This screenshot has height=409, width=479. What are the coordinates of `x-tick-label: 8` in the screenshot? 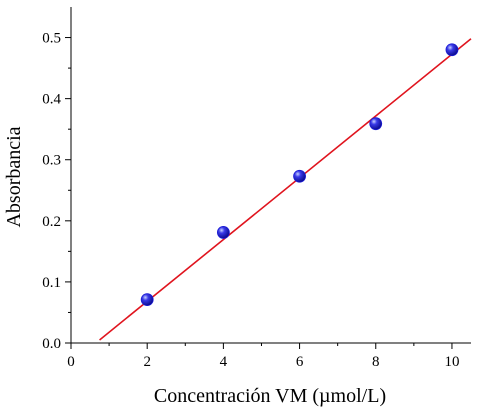 It's located at (376, 362).